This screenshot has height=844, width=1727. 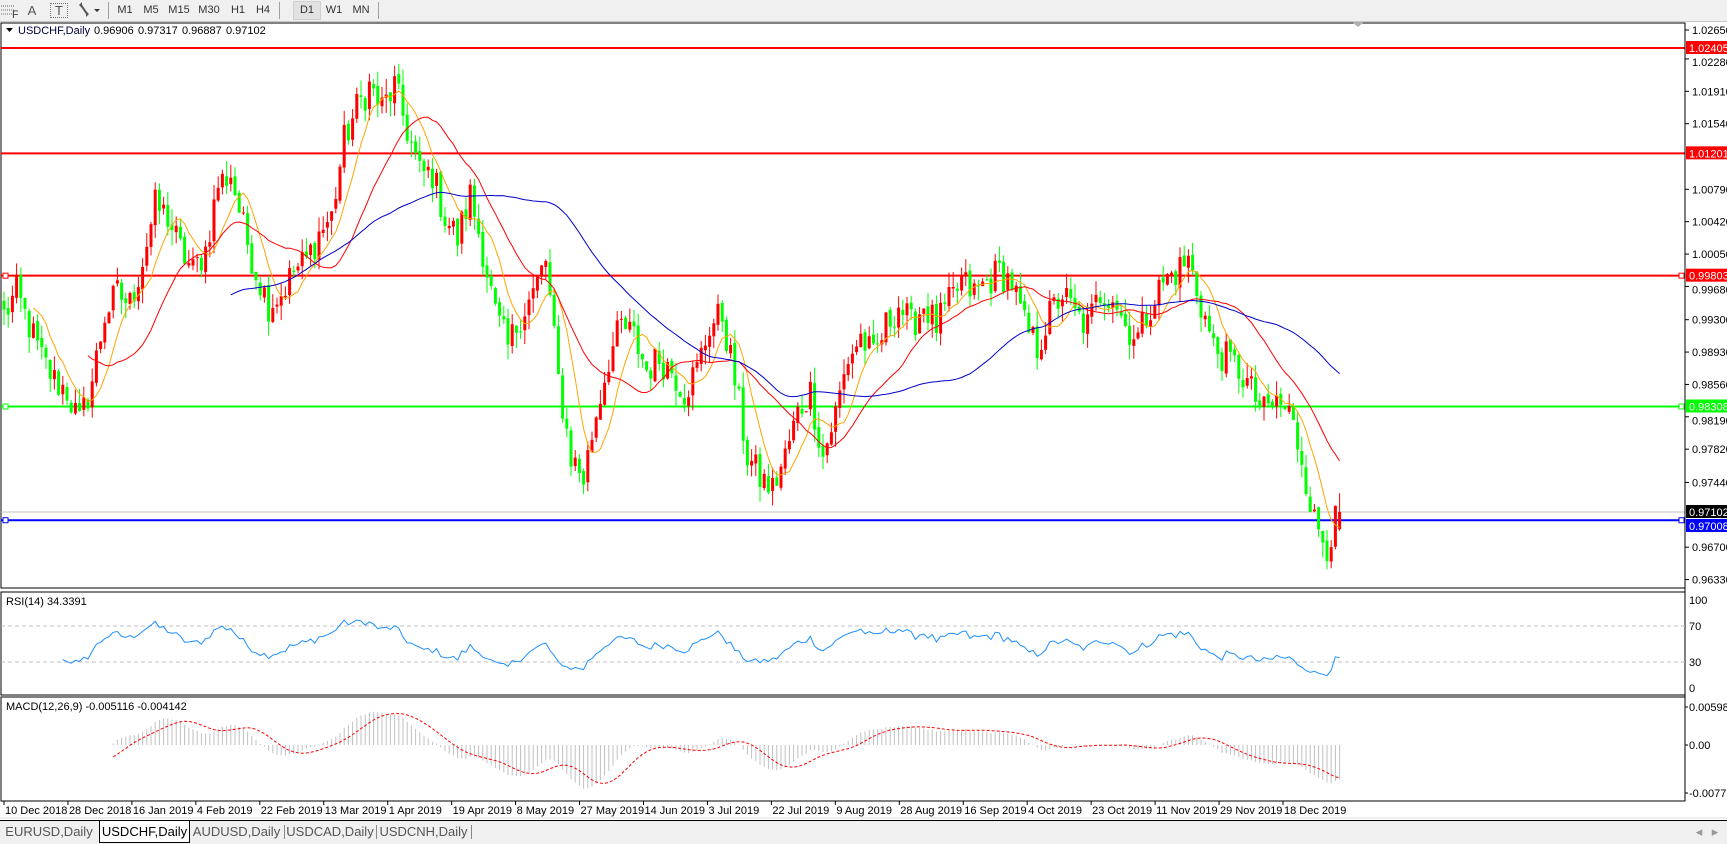 I want to click on text-icon: A, so click(x=32, y=10).